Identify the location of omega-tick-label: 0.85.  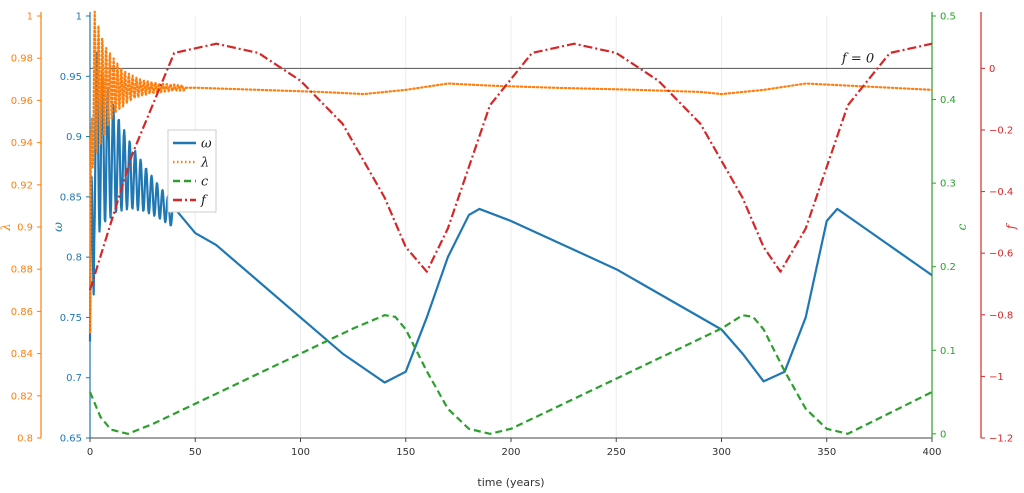
(71, 197).